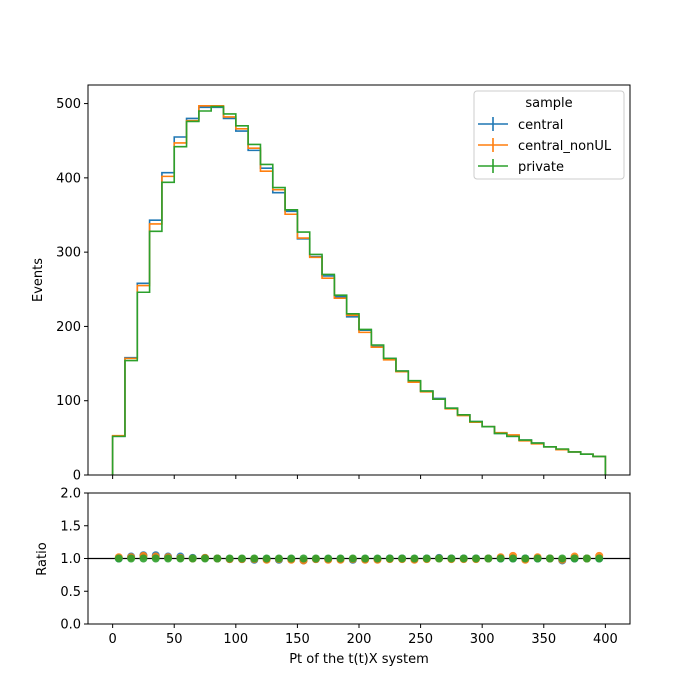 This screenshot has height=700, width=700. I want to click on main-y-tick-label: 200, so click(68, 327).